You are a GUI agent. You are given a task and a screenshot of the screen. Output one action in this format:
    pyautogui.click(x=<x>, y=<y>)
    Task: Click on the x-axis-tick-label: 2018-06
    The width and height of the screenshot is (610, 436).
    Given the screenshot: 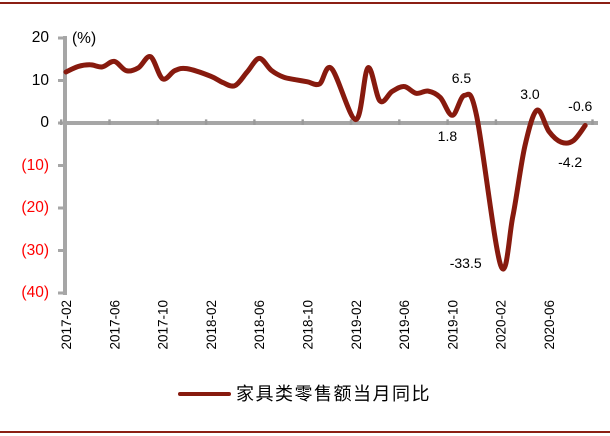 What is the action you would take?
    pyautogui.click(x=259, y=325)
    